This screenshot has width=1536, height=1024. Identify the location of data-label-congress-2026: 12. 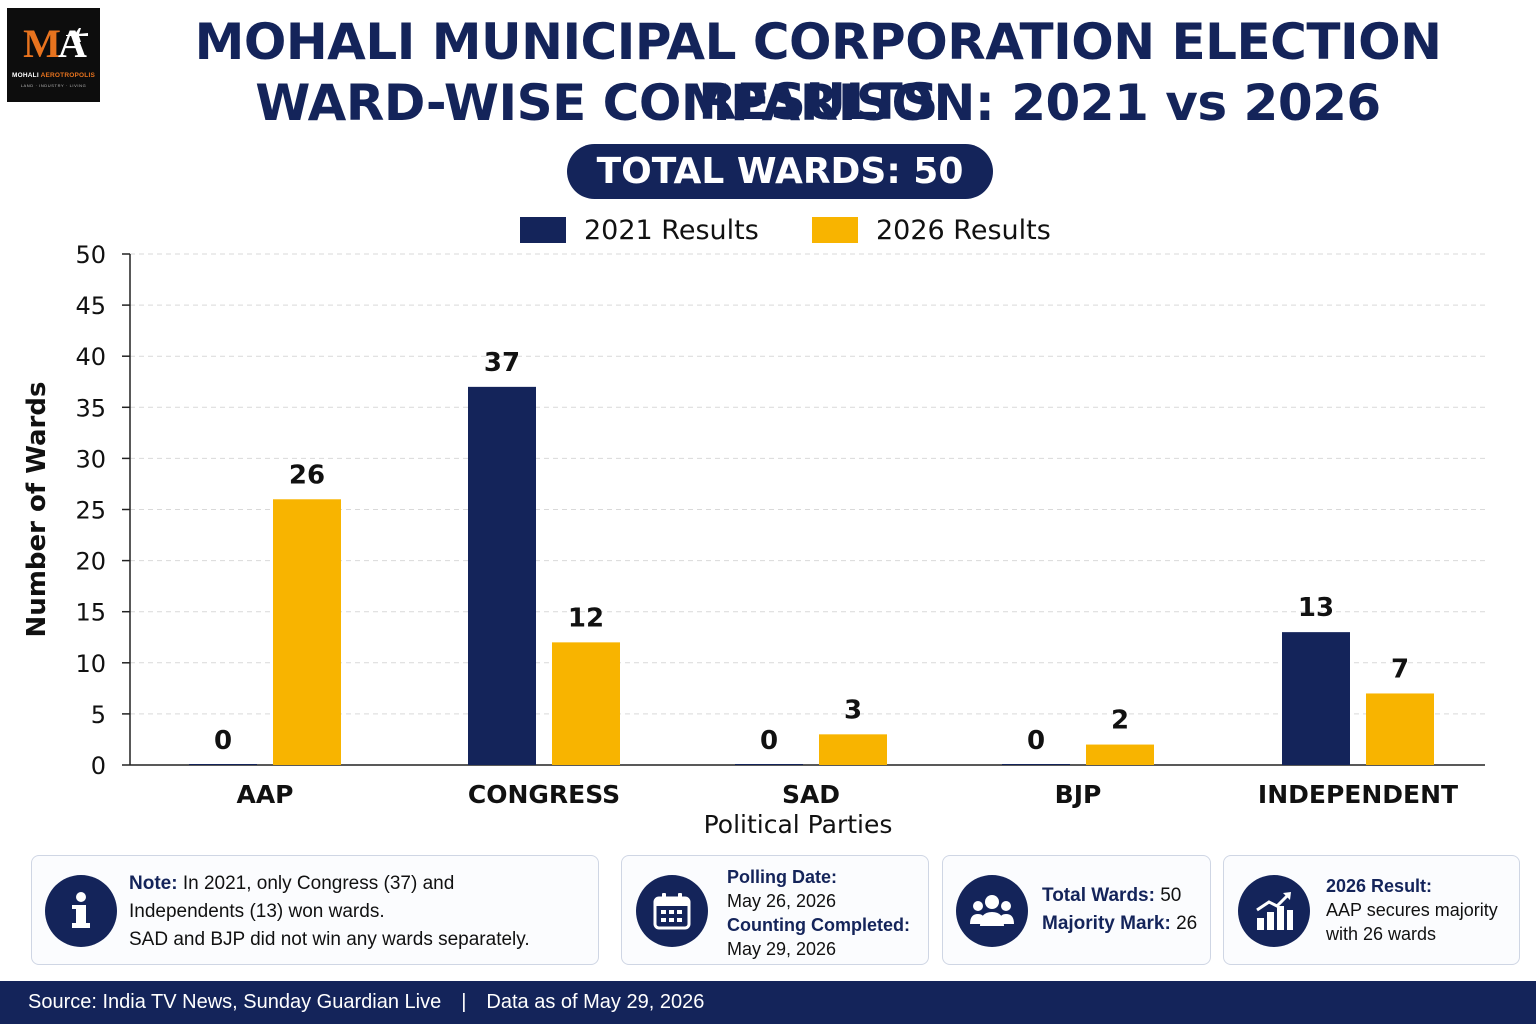
(586, 618).